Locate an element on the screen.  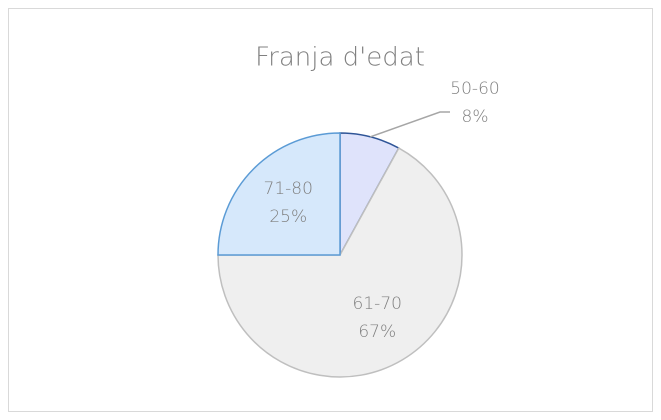
slice-category-label: 61-70 is located at coordinates (377, 304).